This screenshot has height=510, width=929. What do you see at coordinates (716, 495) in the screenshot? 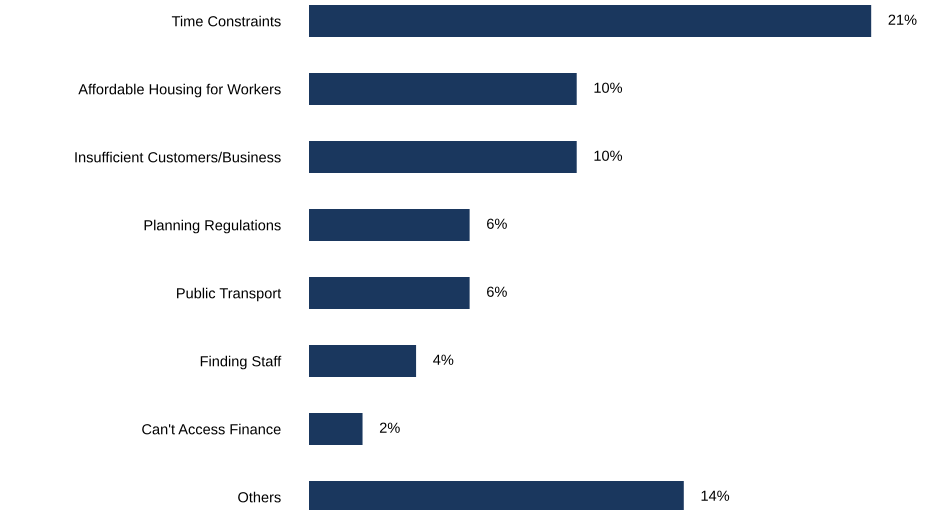
I see `data-label: 14%` at bounding box center [716, 495].